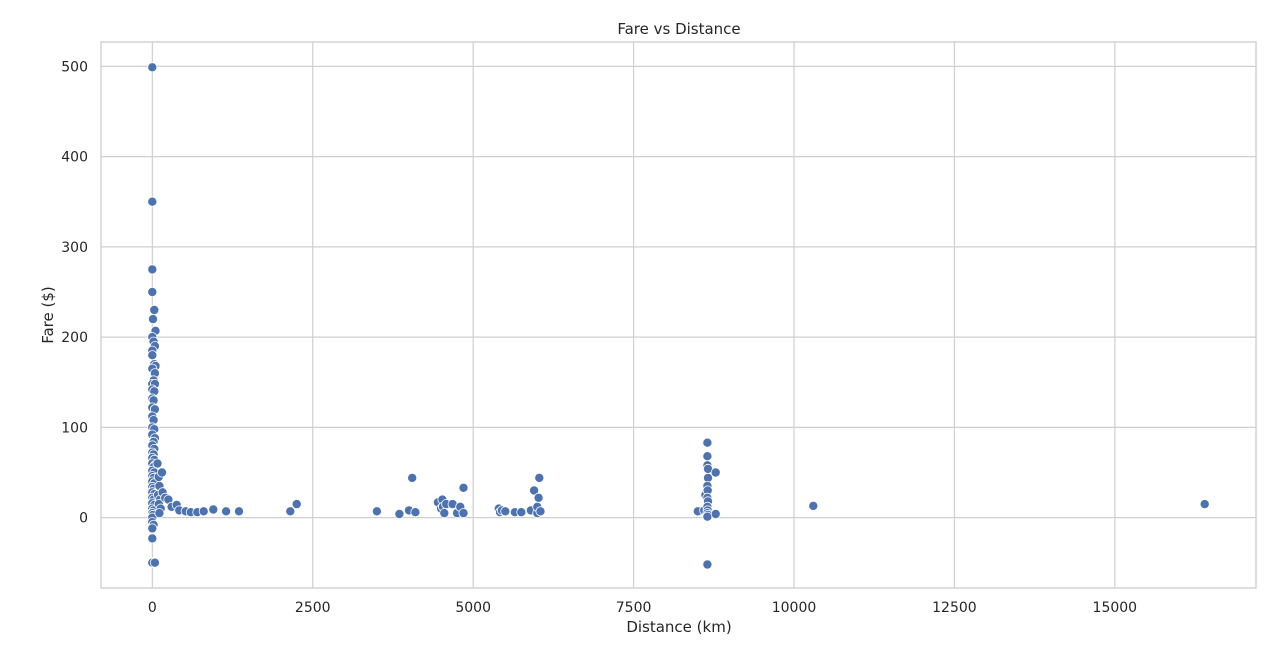 The image size is (1280, 660). What do you see at coordinates (1115, 608) in the screenshot?
I see `x-tick-label: 15000` at bounding box center [1115, 608].